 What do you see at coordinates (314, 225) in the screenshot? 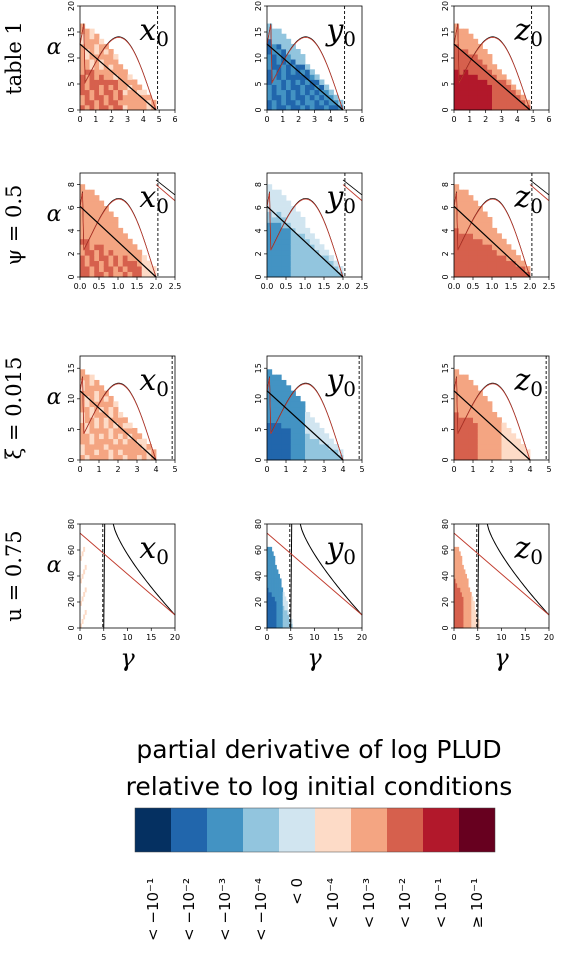
I see `plot-frame` at bounding box center [314, 225].